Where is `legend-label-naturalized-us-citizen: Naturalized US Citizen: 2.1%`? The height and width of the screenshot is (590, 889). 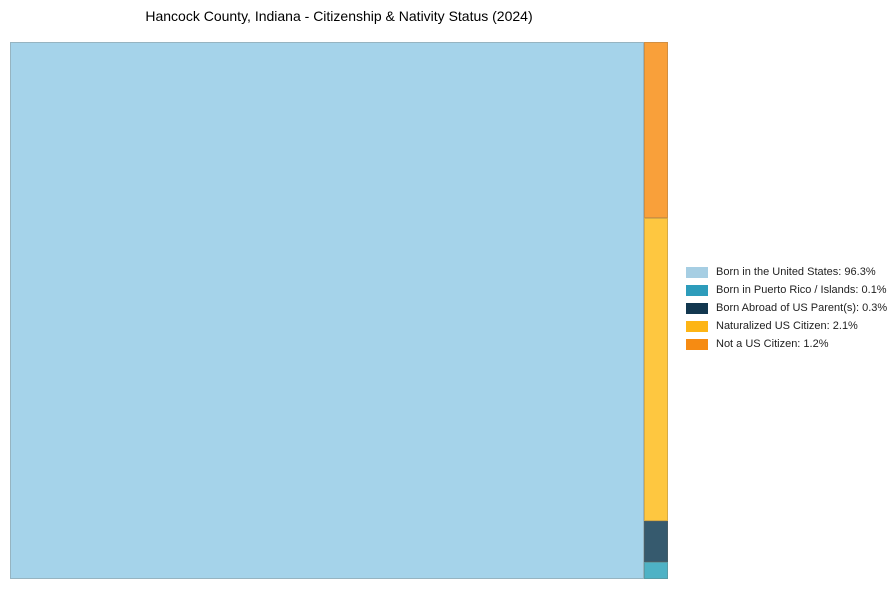
legend-label-naturalized-us-citizen: Naturalized US Citizen: 2.1% is located at coordinates (787, 326).